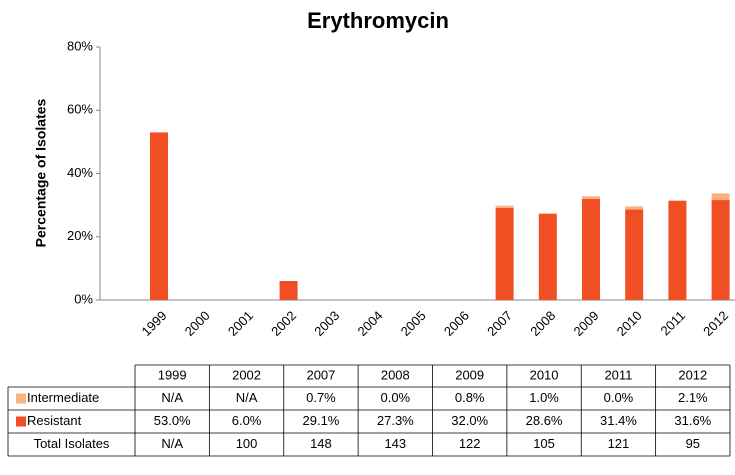 The height and width of the screenshot is (475, 735). What do you see at coordinates (41, 172) in the screenshot?
I see `y-axis-label: Percentage of Isolates` at bounding box center [41, 172].